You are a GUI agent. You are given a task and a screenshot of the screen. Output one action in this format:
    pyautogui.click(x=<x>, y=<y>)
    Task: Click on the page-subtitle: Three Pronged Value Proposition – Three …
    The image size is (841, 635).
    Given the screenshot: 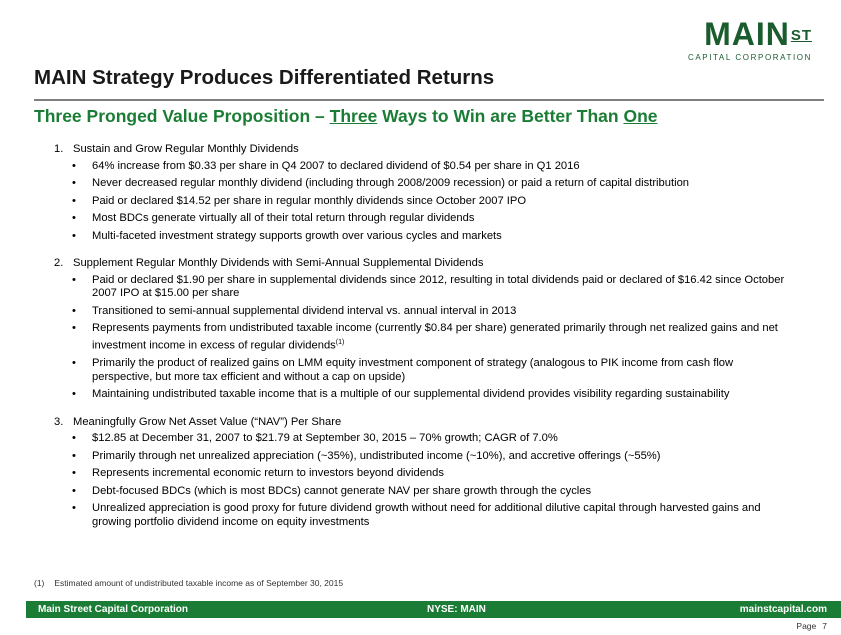 What is the action you would take?
    pyautogui.click(x=346, y=116)
    